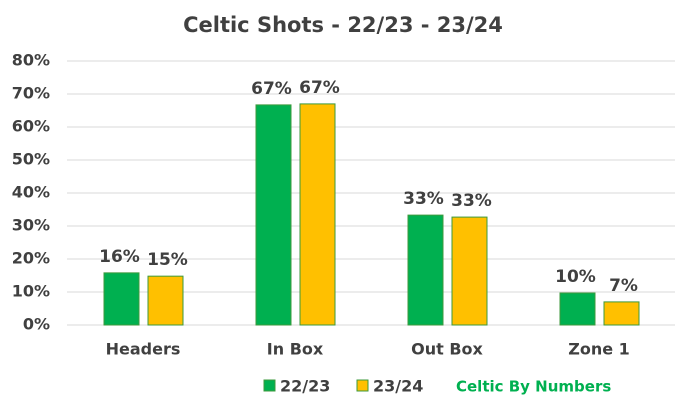  What do you see at coordinates (119, 257) in the screenshot?
I see `value-label: 16%` at bounding box center [119, 257].